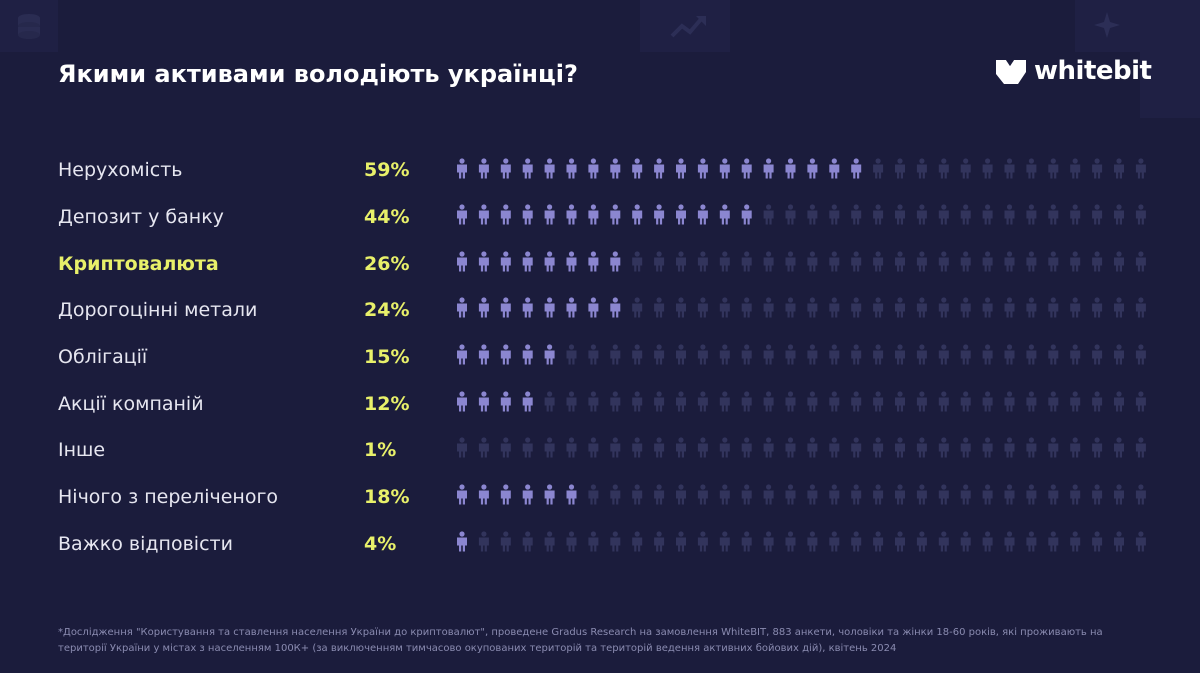  What do you see at coordinates (131, 404) in the screenshot?
I see `category-label: Акції компаній` at bounding box center [131, 404].